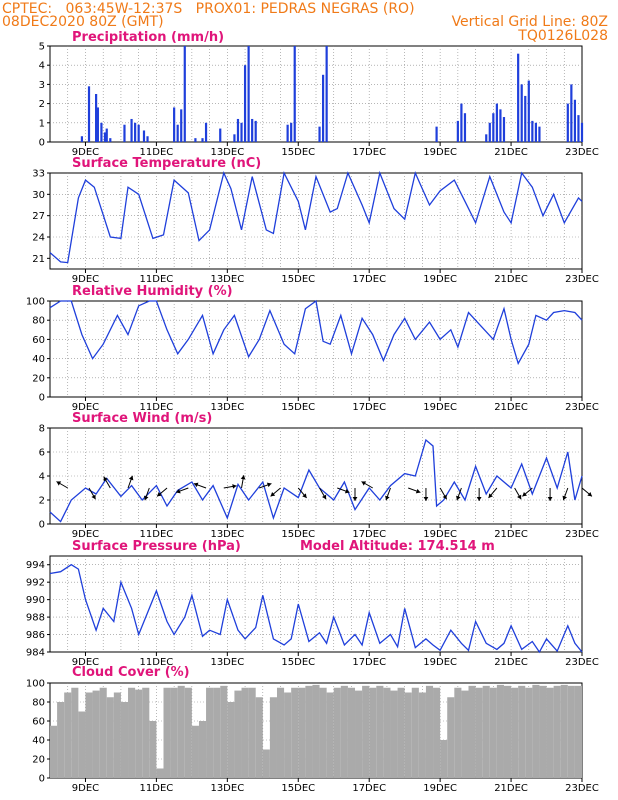 This screenshot has height=800, width=618. Describe the element at coordinates (38, 741) in the screenshot. I see `y-tick-label: 40` at that location.